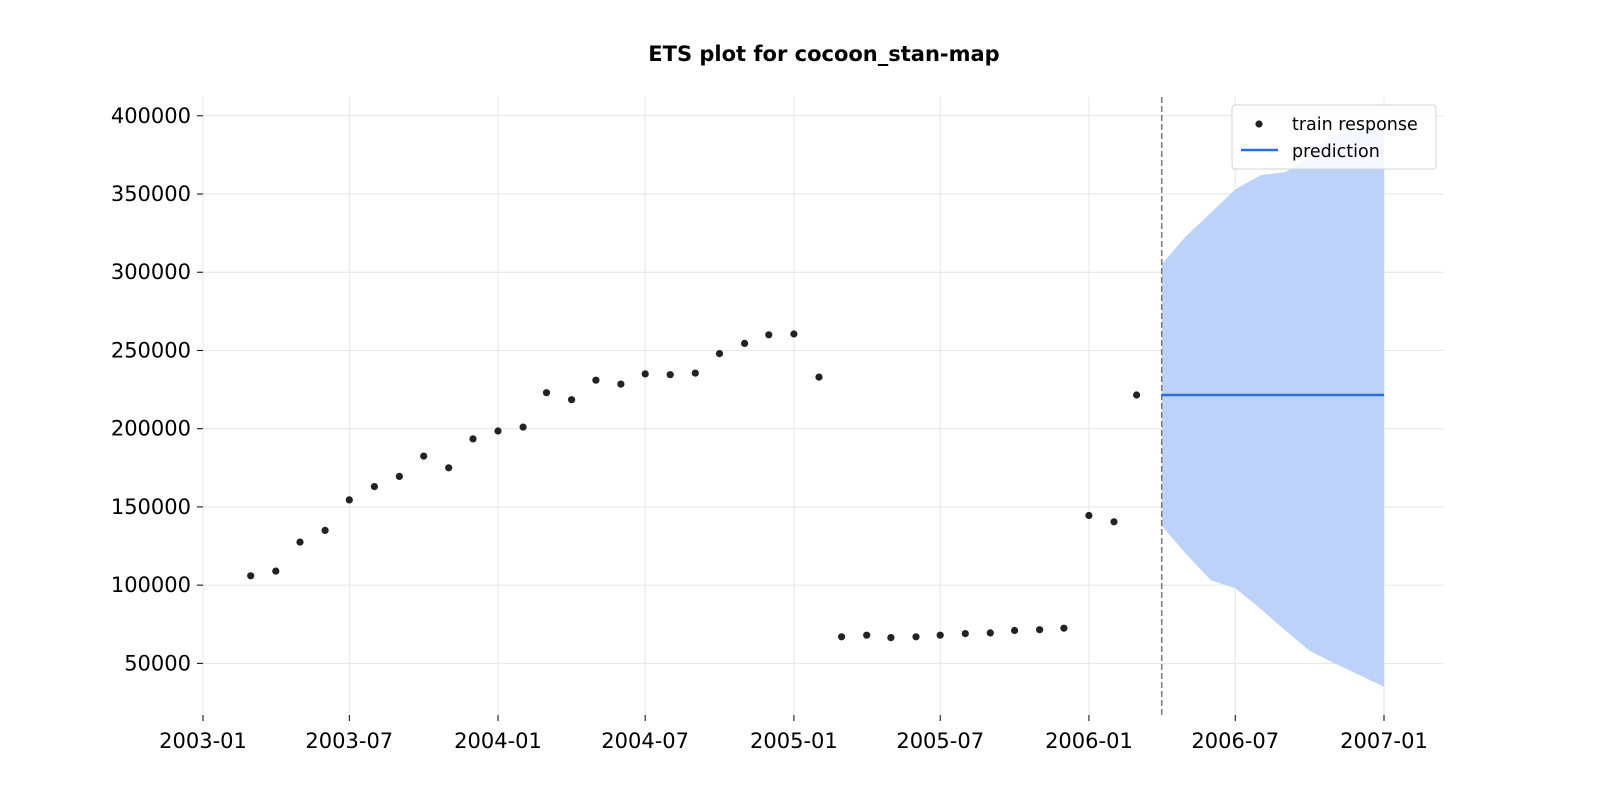 This screenshot has width=1600, height=800. I want to click on y-tick-label: 250000, so click(151, 350).